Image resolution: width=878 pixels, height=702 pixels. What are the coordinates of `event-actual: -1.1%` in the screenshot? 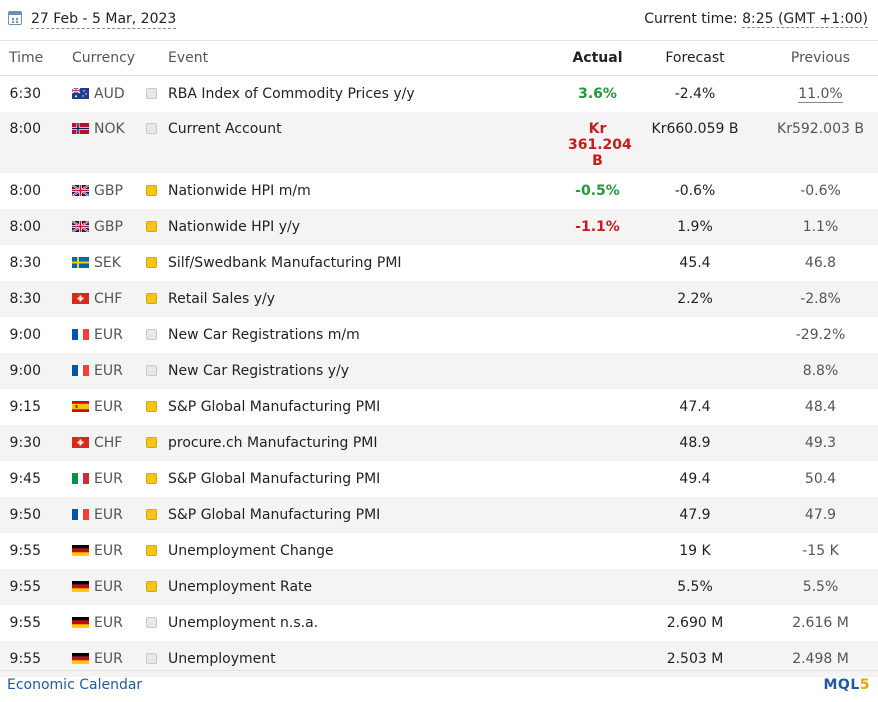 It's located at (597, 227).